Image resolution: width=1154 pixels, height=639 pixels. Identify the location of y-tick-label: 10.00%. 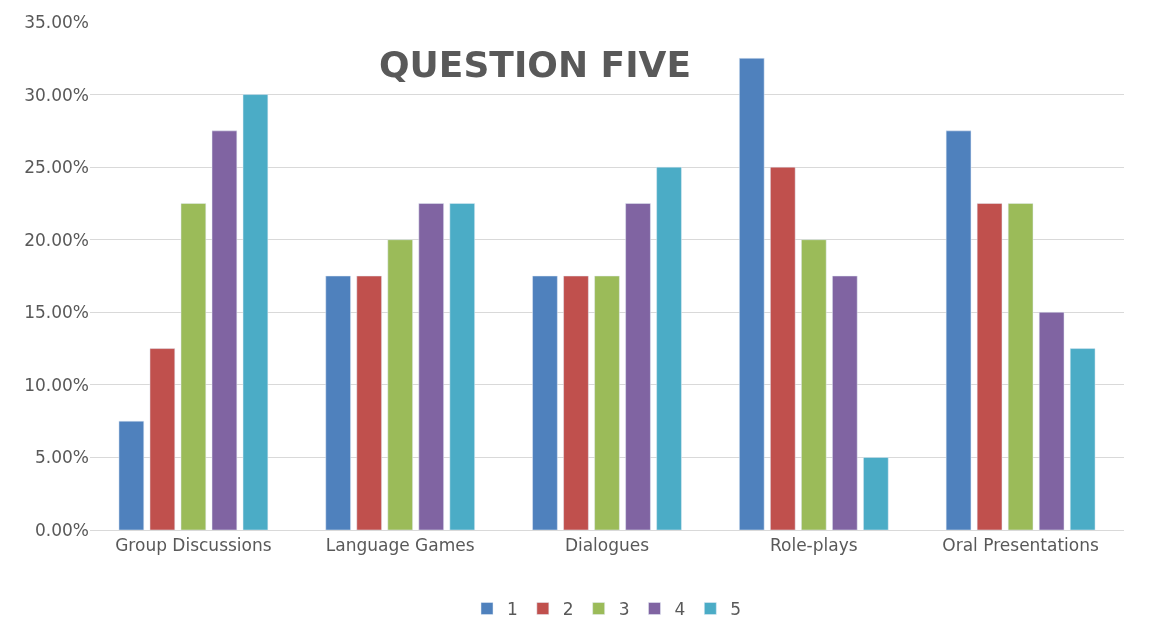
(56, 384).